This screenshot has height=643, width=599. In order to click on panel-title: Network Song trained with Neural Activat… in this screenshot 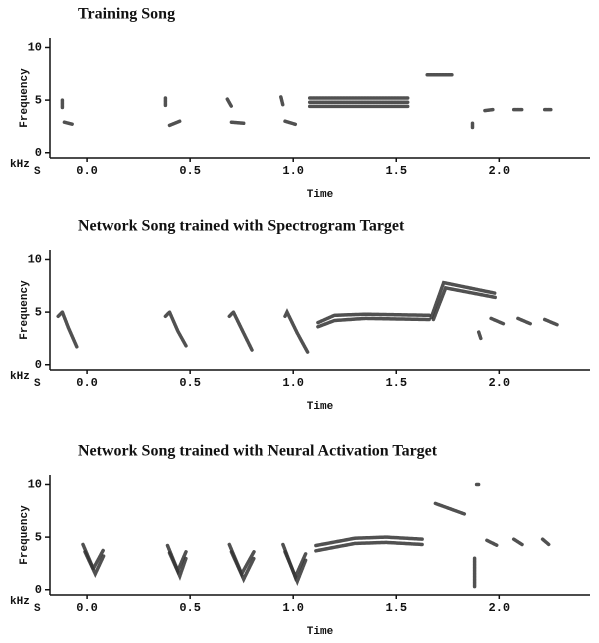, I will do `click(258, 451)`.